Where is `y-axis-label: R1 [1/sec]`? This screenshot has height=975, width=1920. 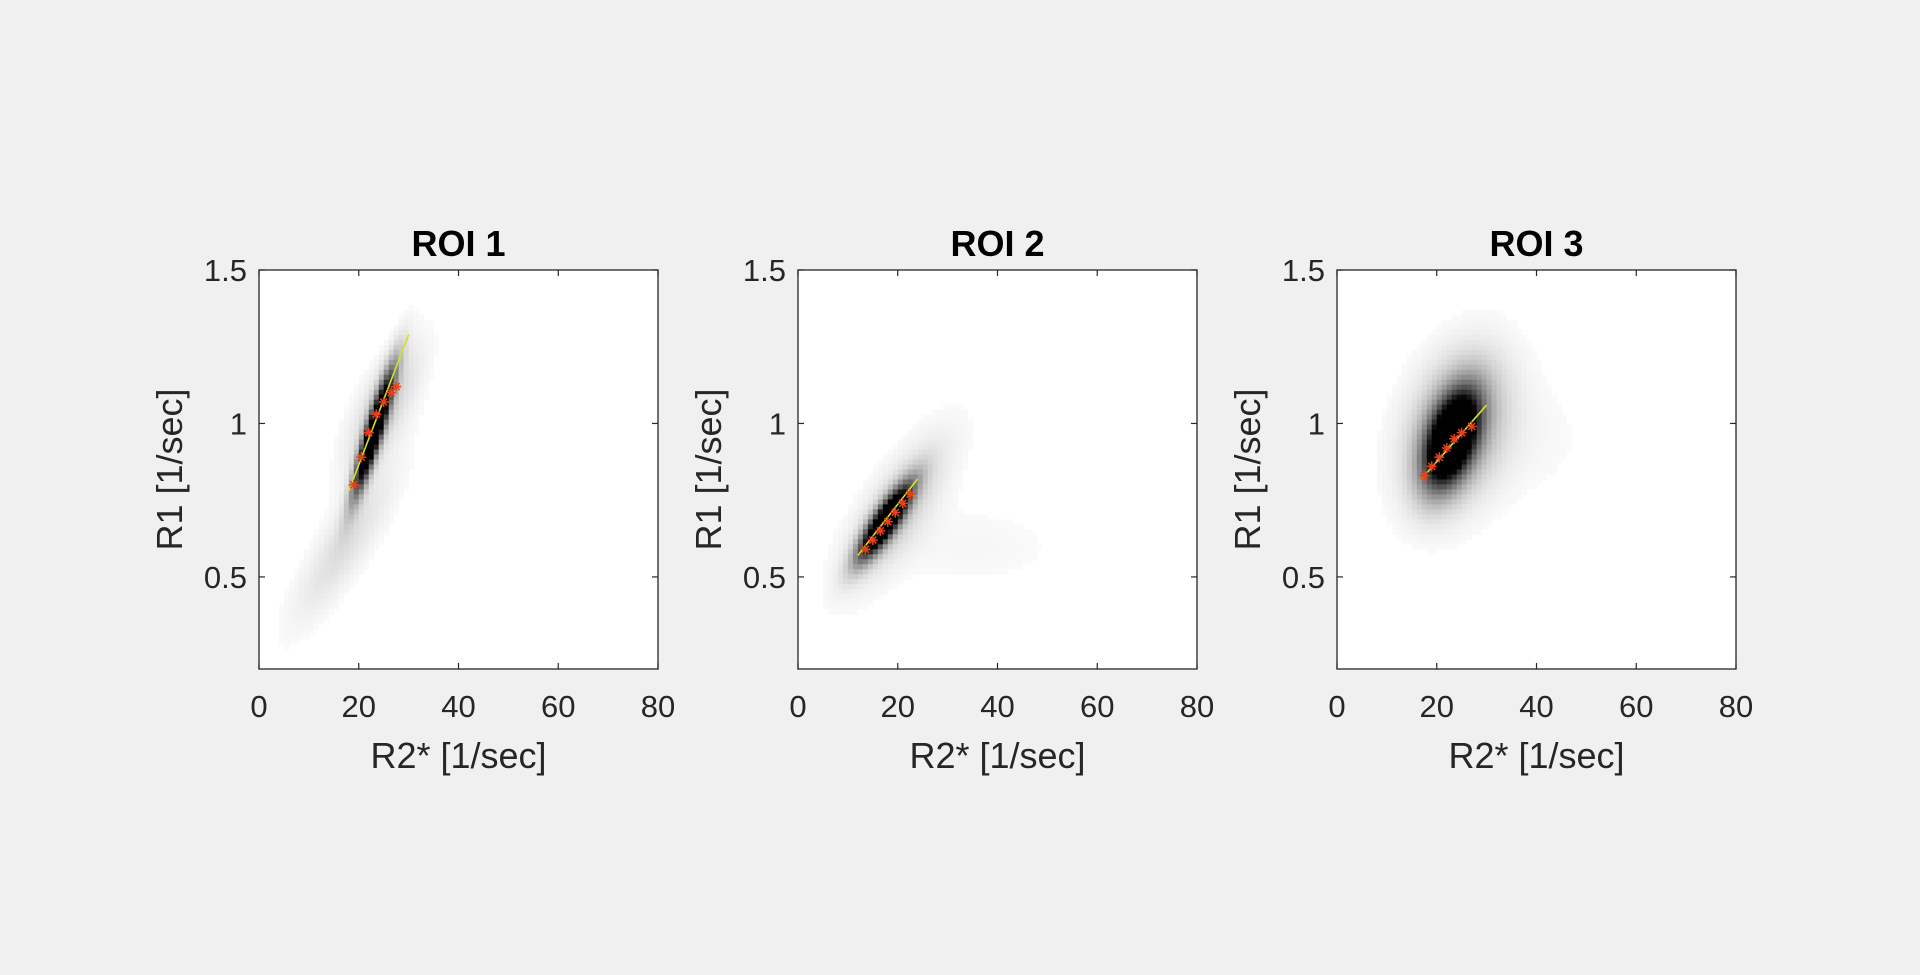 y-axis-label: R1 [1/sec] is located at coordinates (1247, 469).